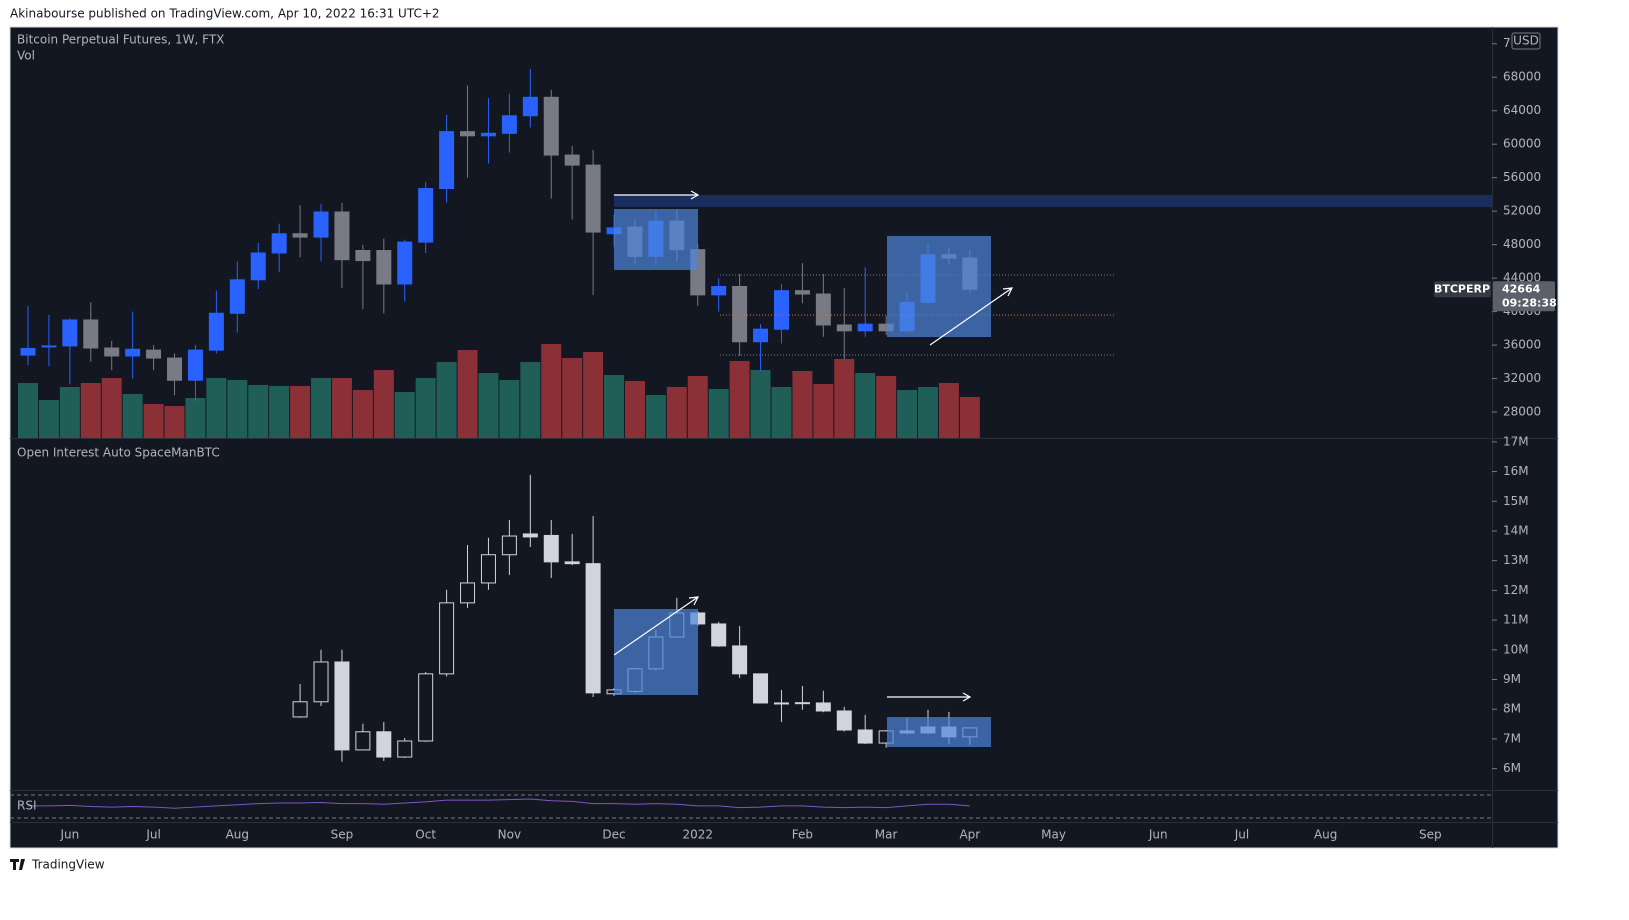 Image resolution: width=1629 pixels, height=920 pixels. What do you see at coordinates (1526, 41) in the screenshot?
I see `currency: USD` at bounding box center [1526, 41].